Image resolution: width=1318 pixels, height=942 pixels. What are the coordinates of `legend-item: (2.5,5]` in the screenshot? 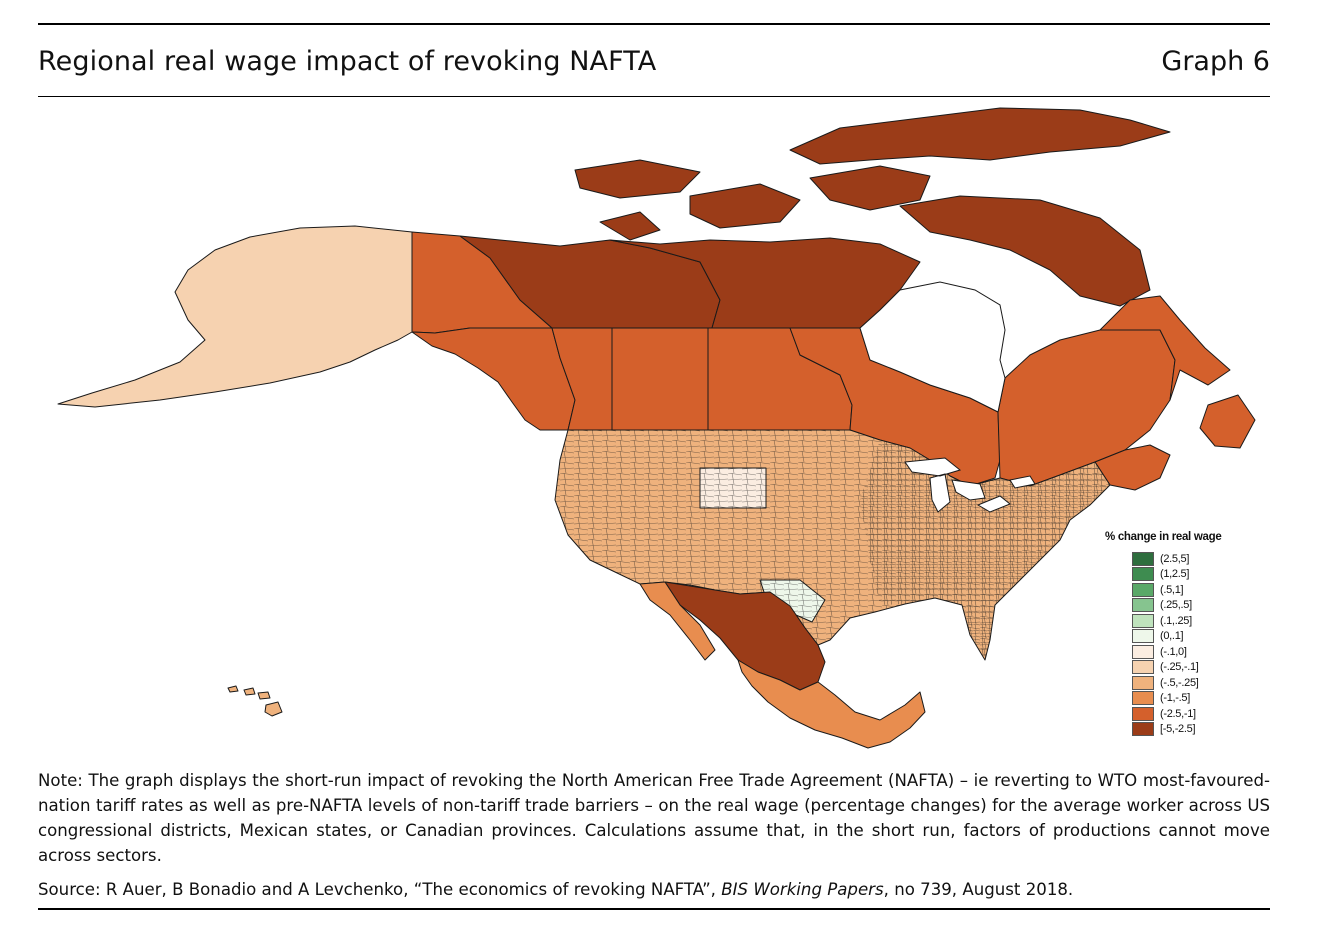 It's located at (1176, 559).